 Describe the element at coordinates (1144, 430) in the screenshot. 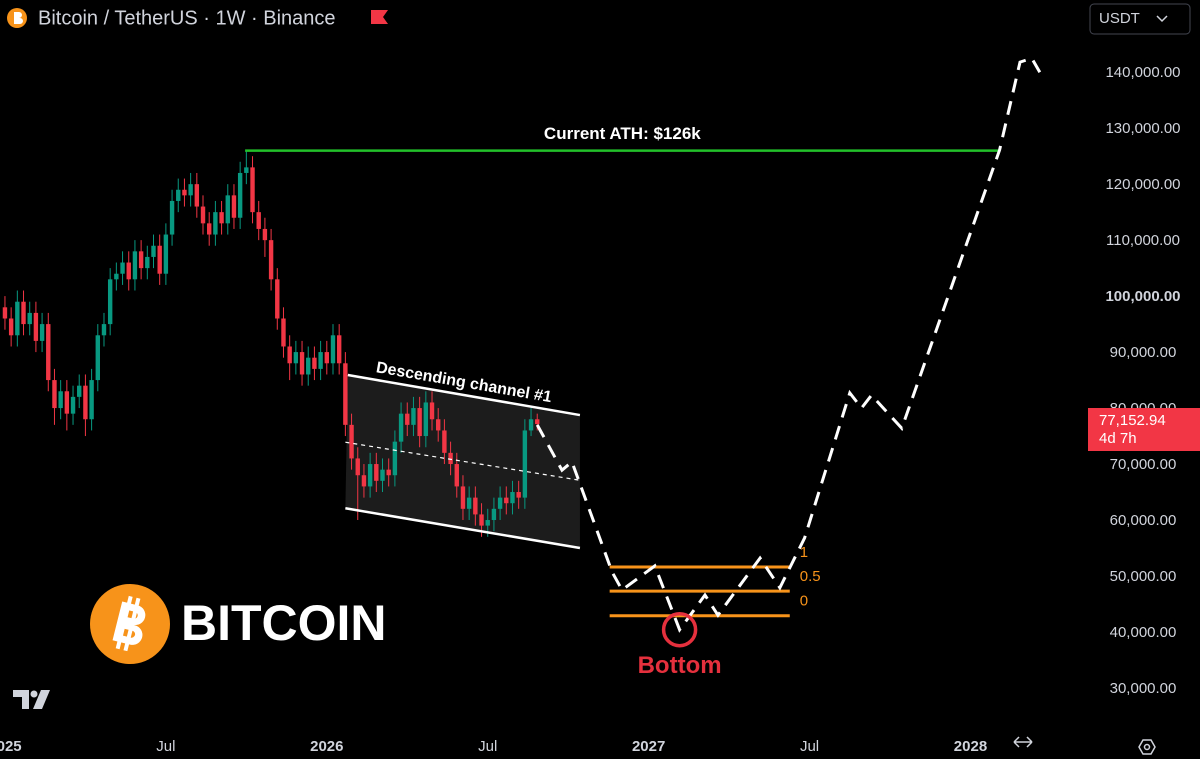

I see `price-tag` at that location.